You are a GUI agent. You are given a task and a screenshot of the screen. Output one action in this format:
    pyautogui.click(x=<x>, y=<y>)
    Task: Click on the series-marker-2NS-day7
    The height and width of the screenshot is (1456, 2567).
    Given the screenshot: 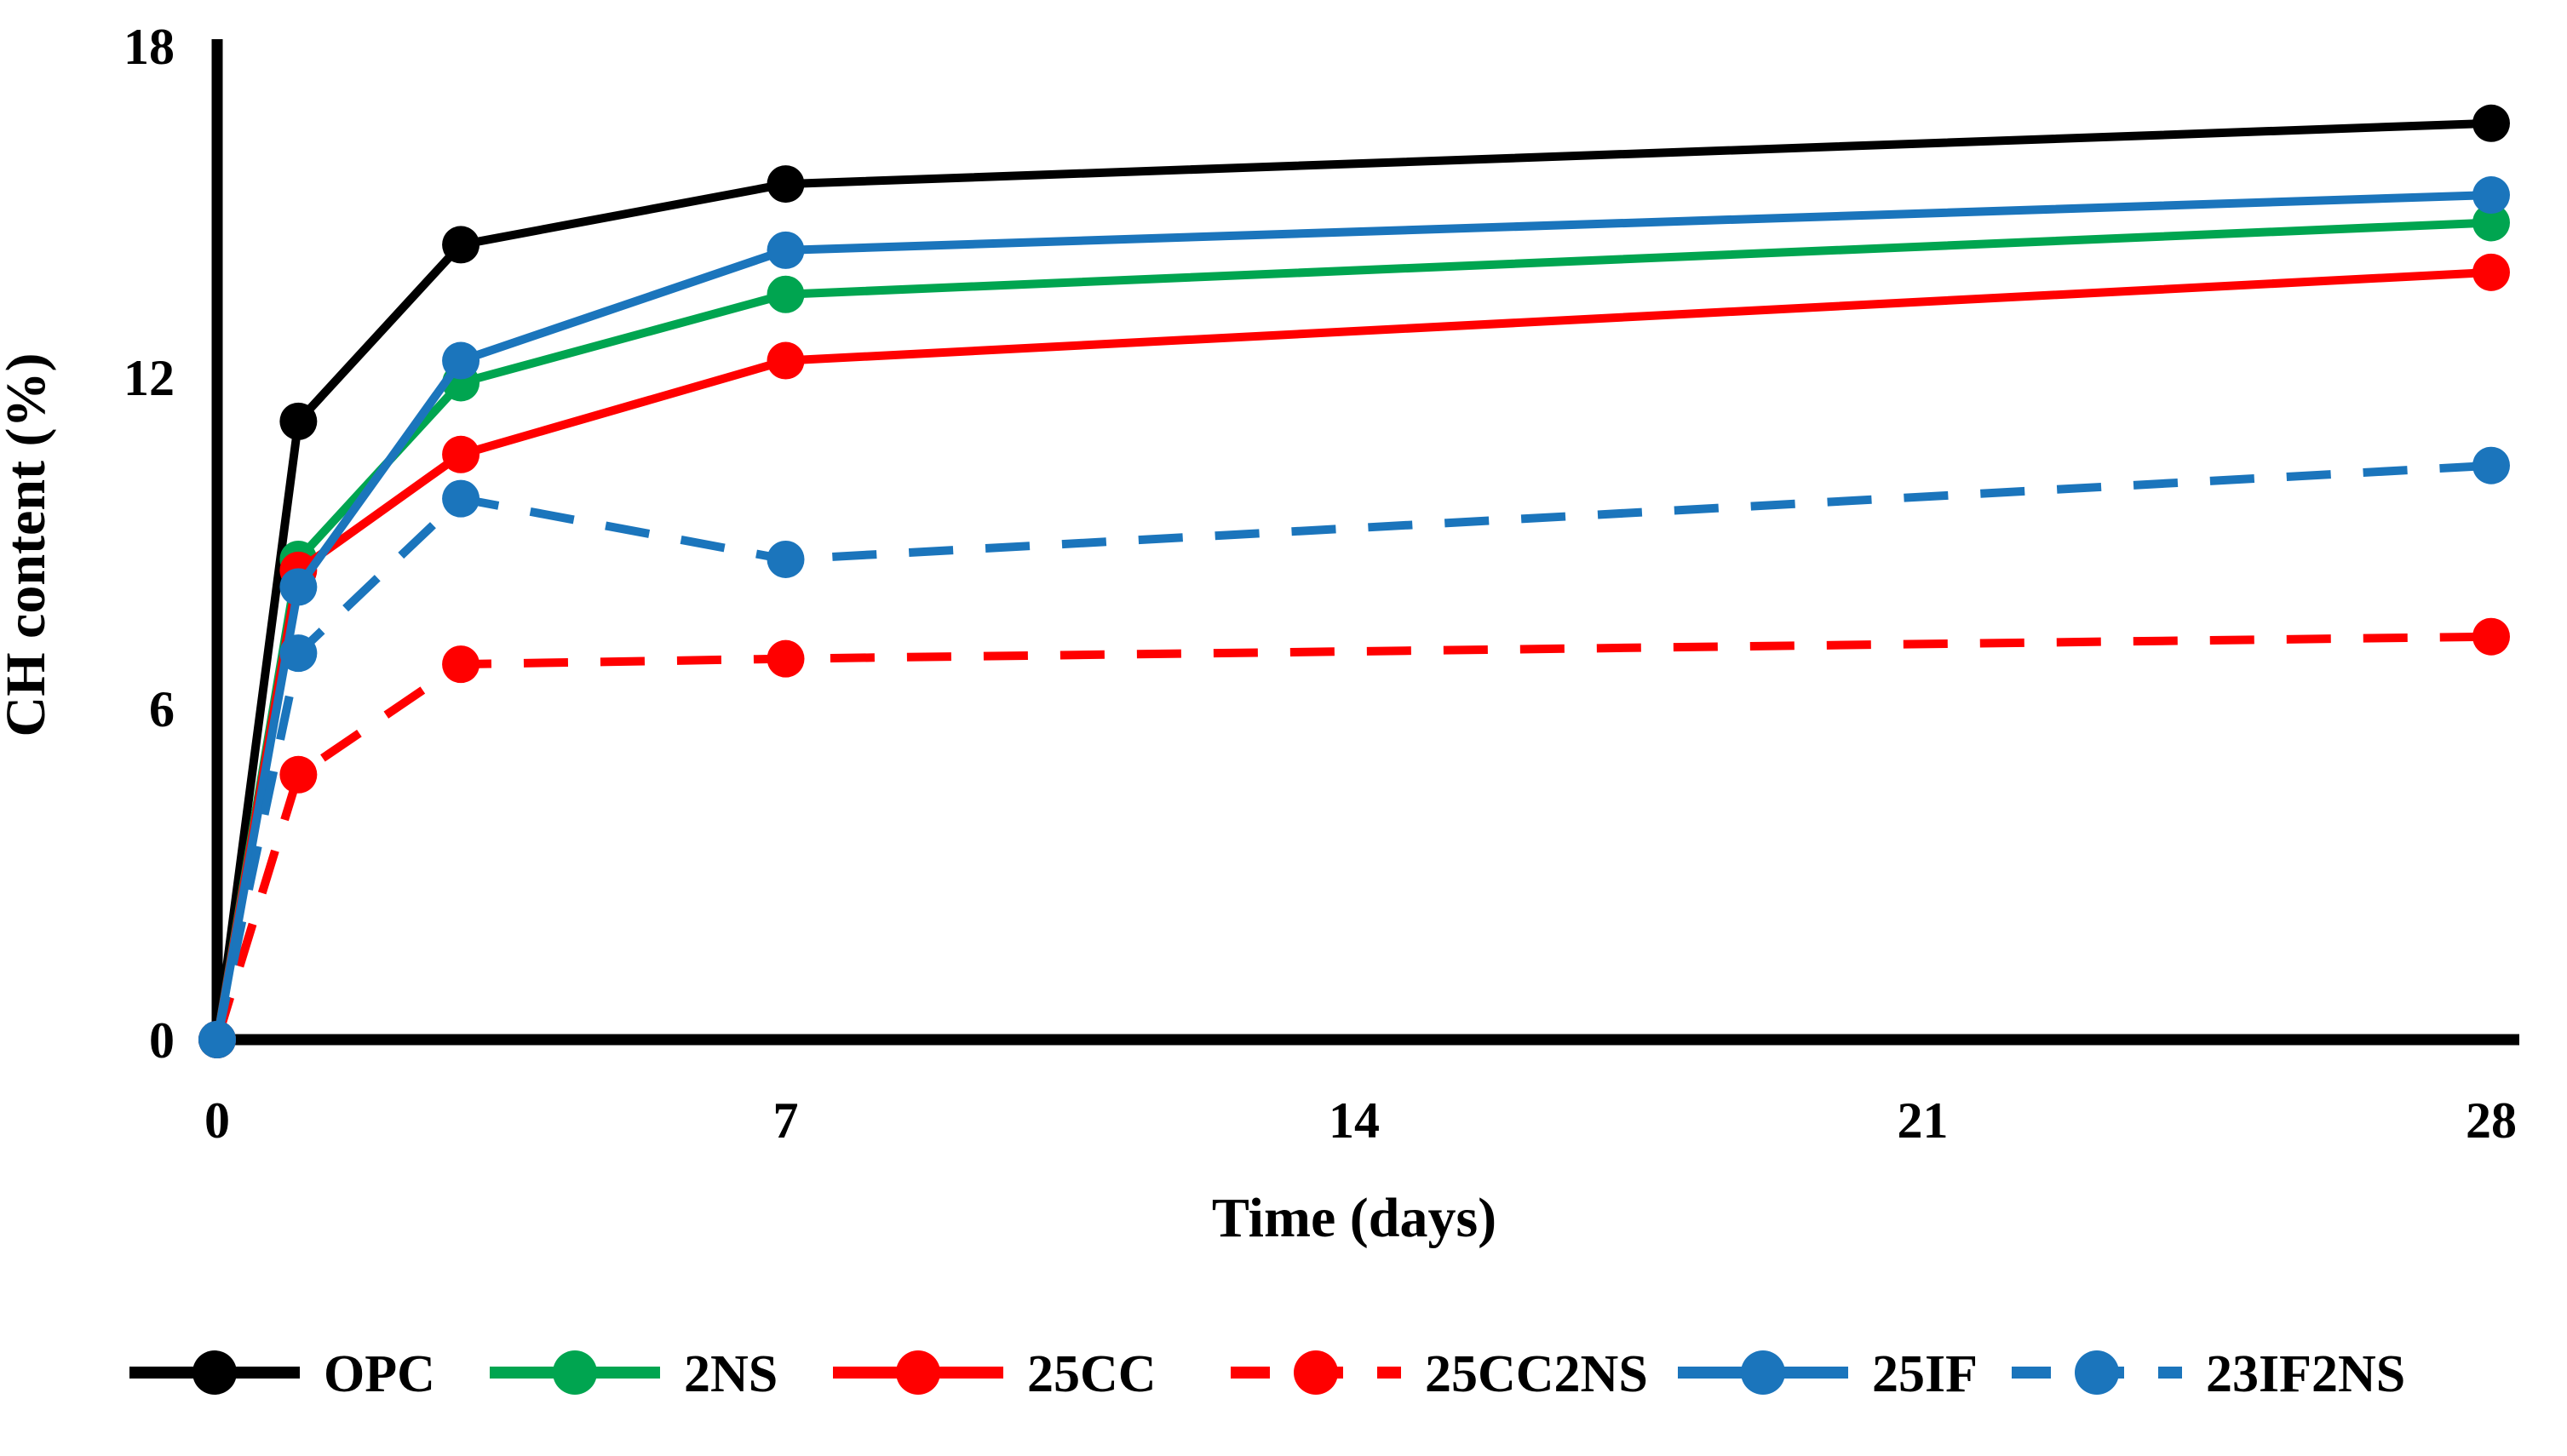 What is the action you would take?
    pyautogui.click(x=786, y=294)
    